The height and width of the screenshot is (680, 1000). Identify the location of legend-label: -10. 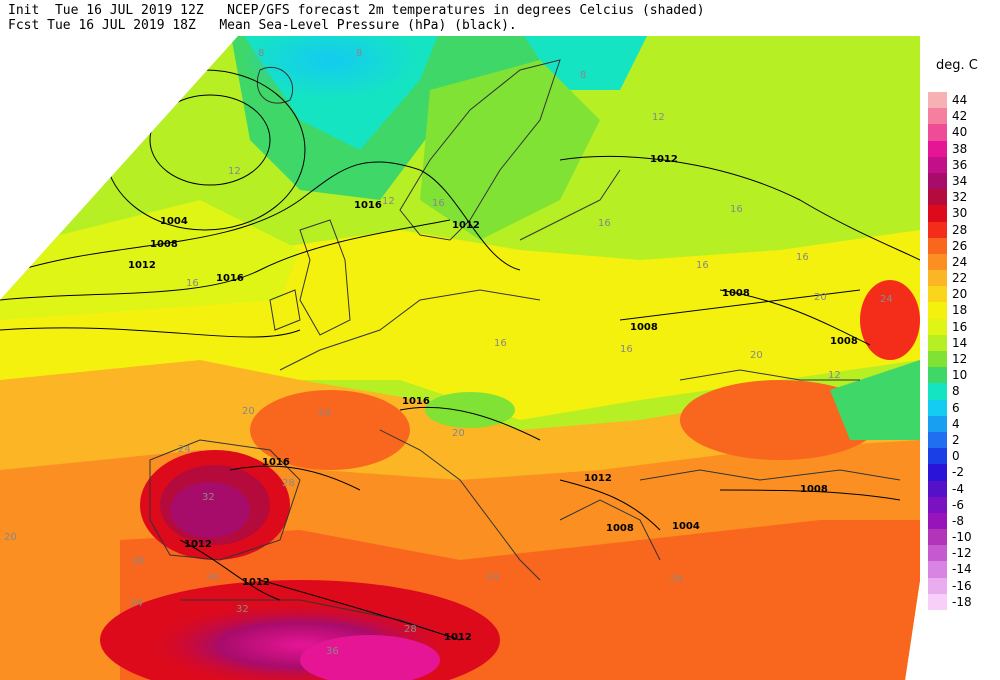
(962, 537).